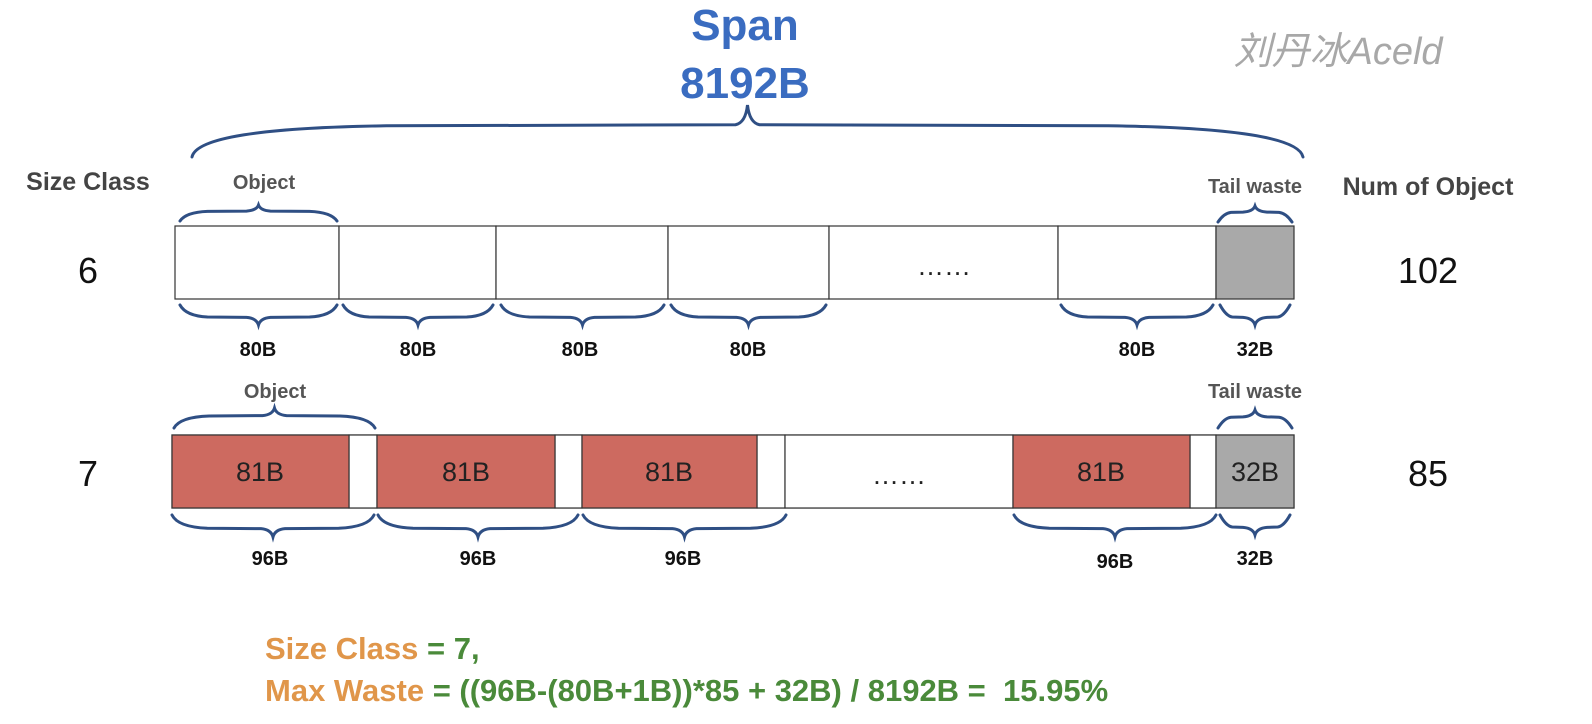 The image size is (1592, 724). Describe the element at coordinates (88, 182) in the screenshot. I see `size-class-header: Size Class` at that location.